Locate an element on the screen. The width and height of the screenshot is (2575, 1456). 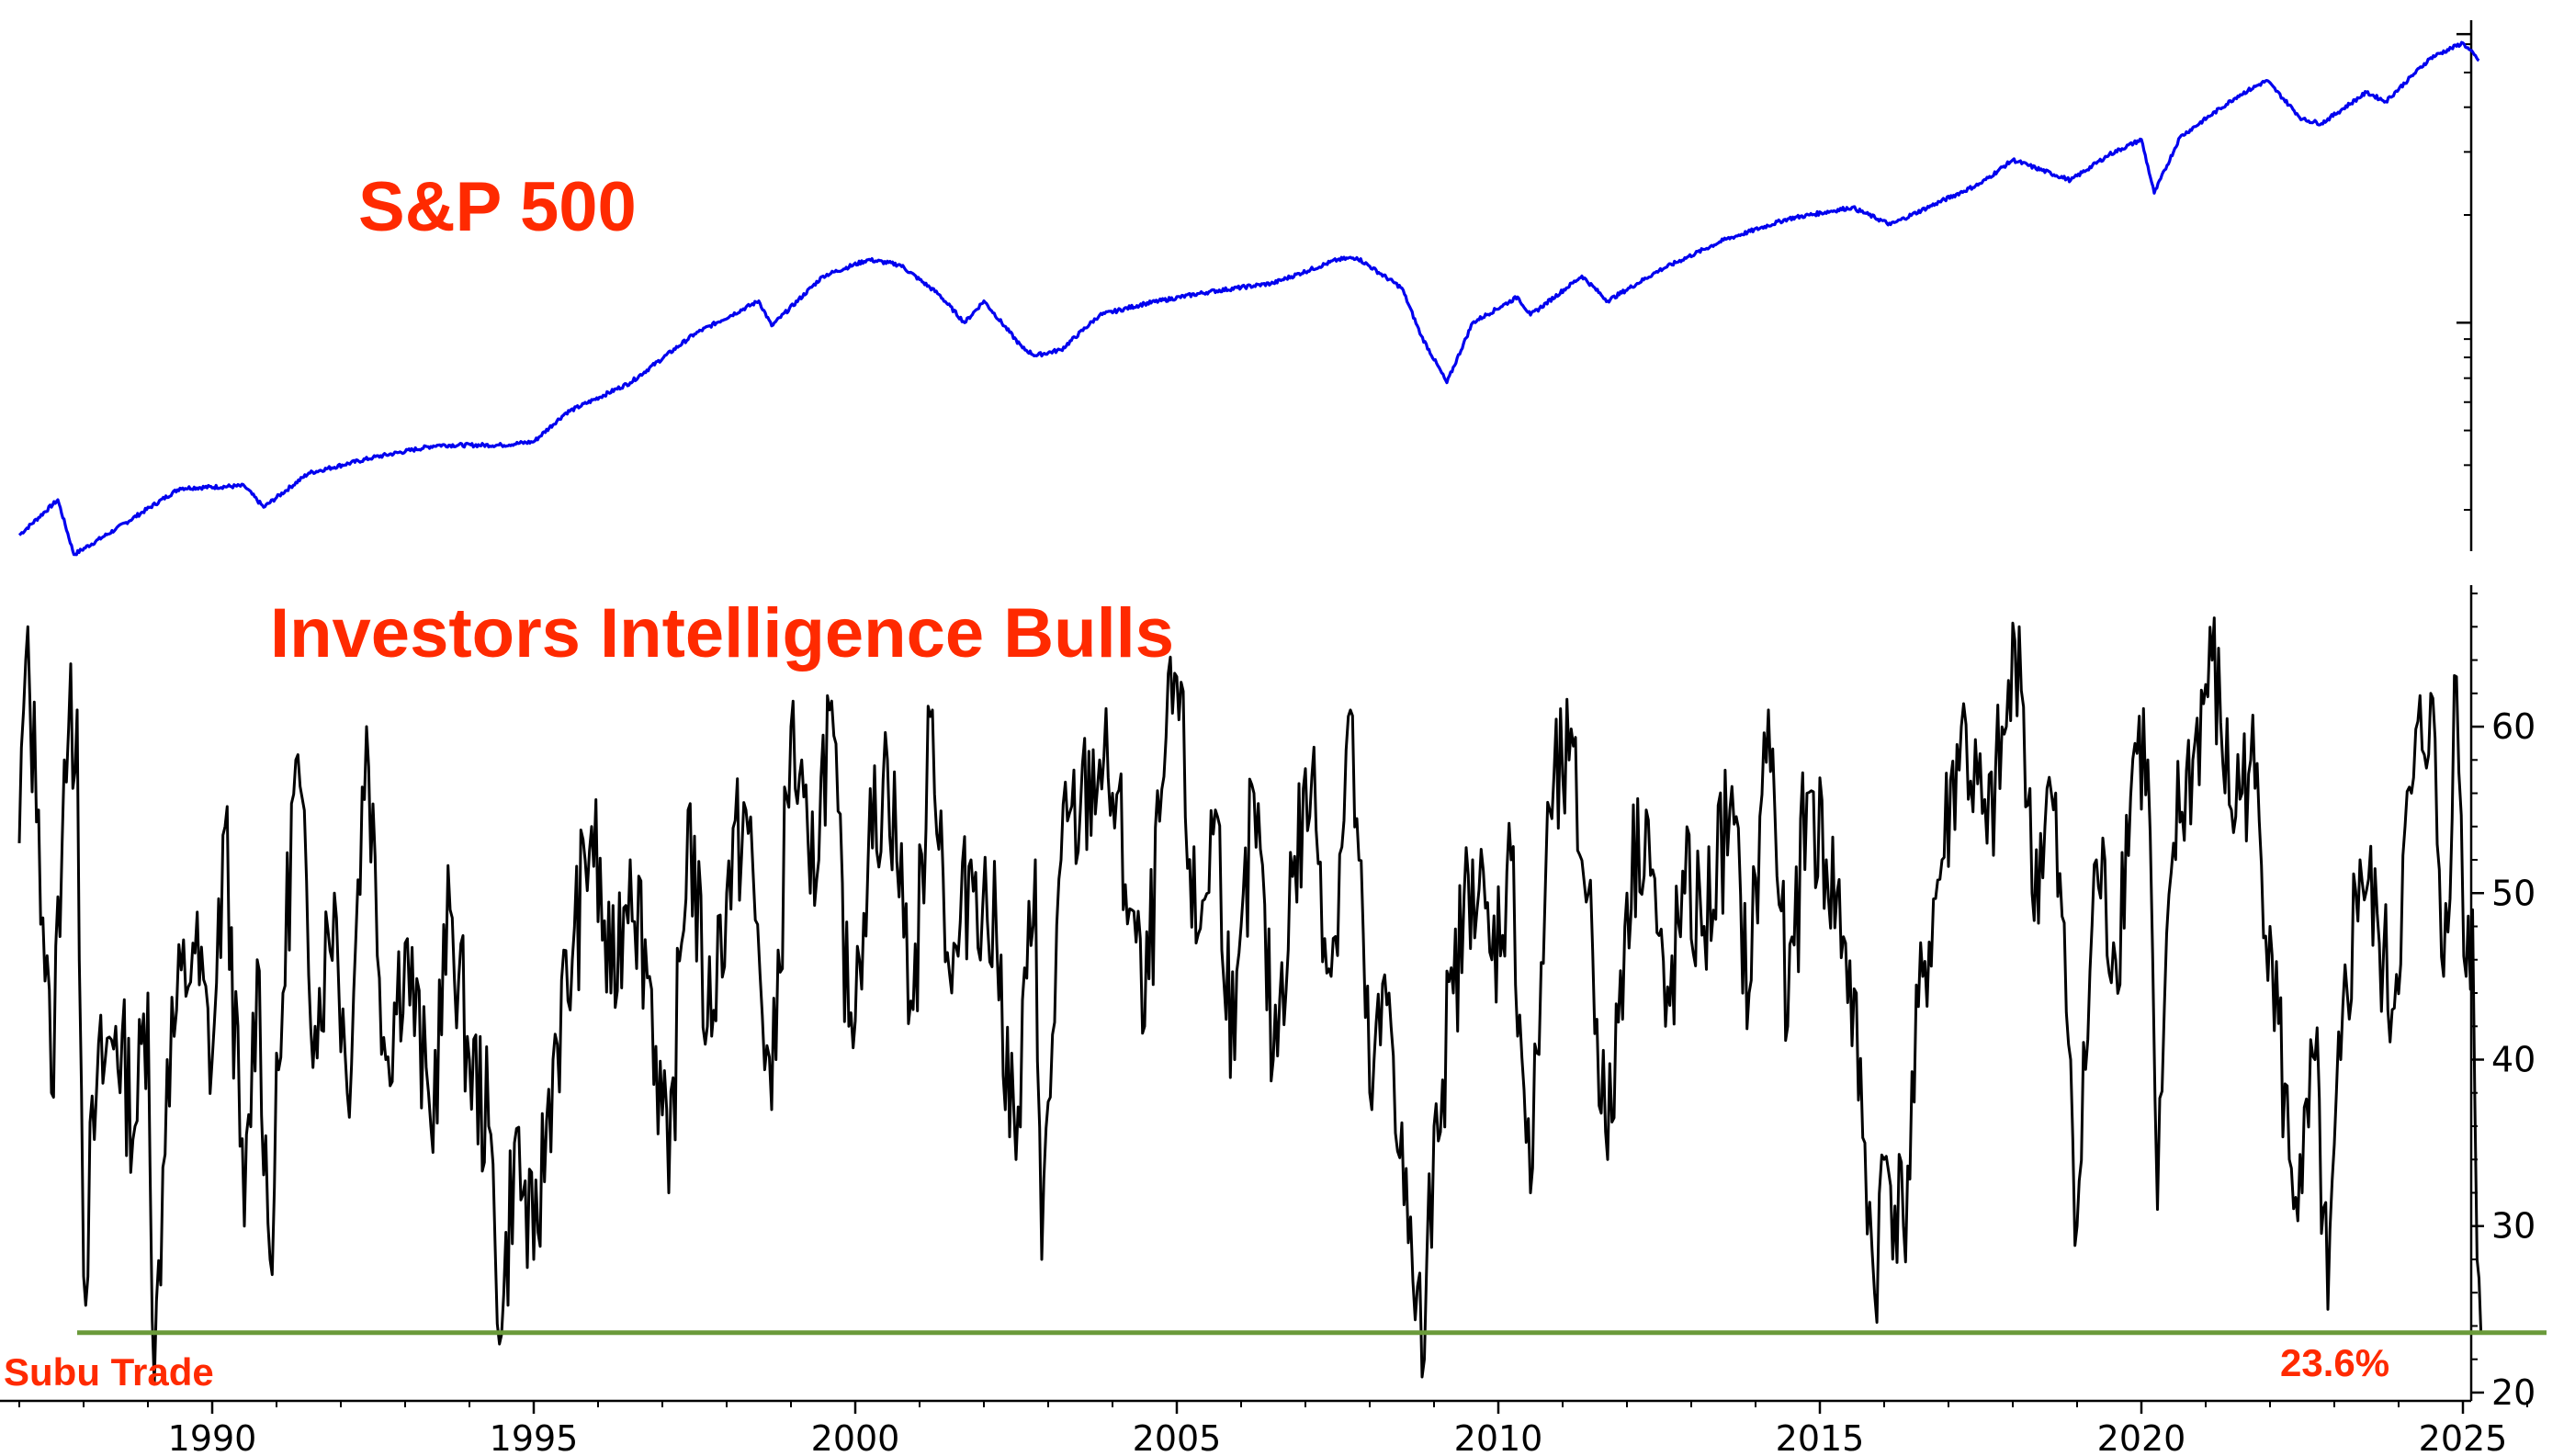
threshold-label: Subu Trade is located at coordinates (109, 1372).